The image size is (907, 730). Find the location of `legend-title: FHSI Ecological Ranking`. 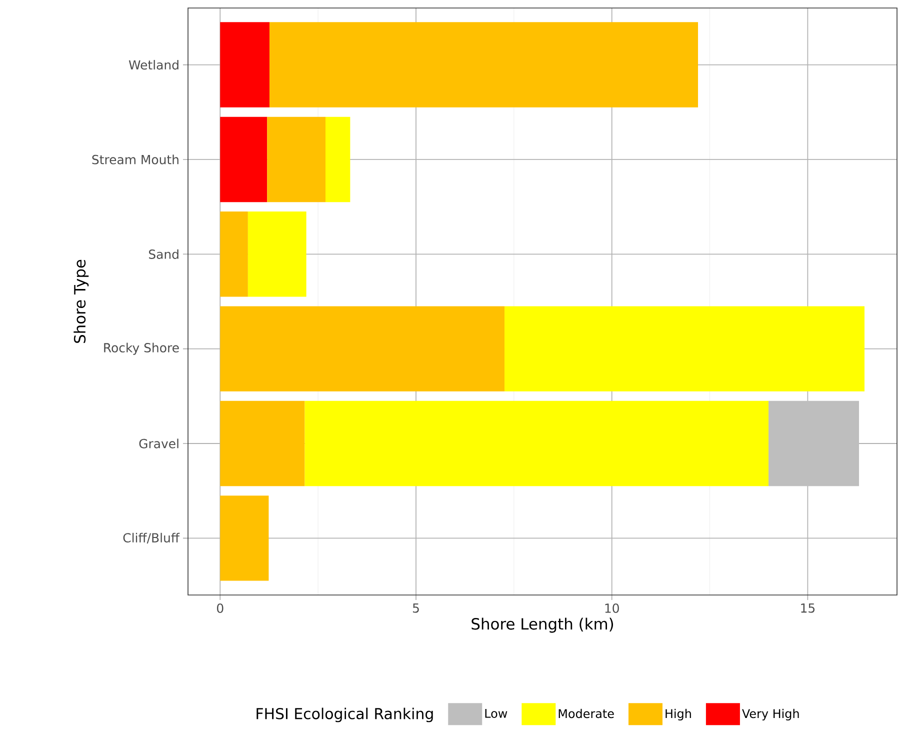

legend-title: FHSI Ecological Ranking is located at coordinates (344, 715).